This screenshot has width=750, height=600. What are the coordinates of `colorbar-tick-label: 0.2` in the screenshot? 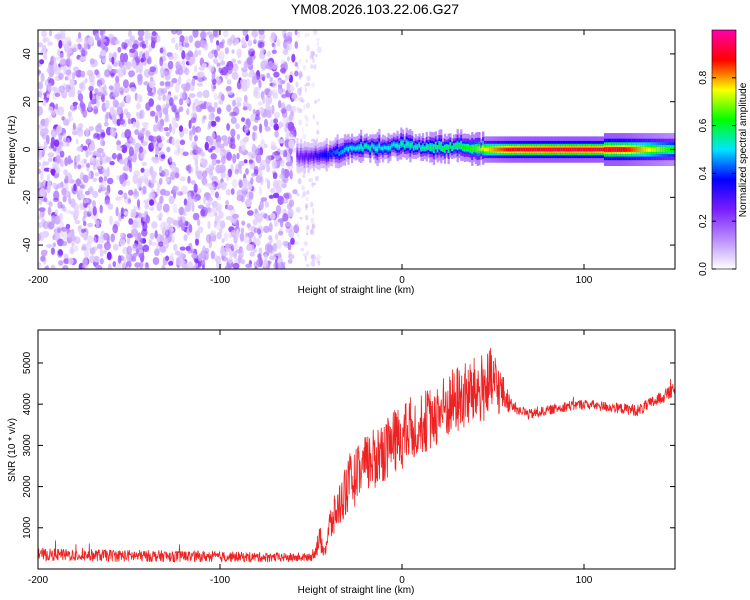 It's located at (703, 221).